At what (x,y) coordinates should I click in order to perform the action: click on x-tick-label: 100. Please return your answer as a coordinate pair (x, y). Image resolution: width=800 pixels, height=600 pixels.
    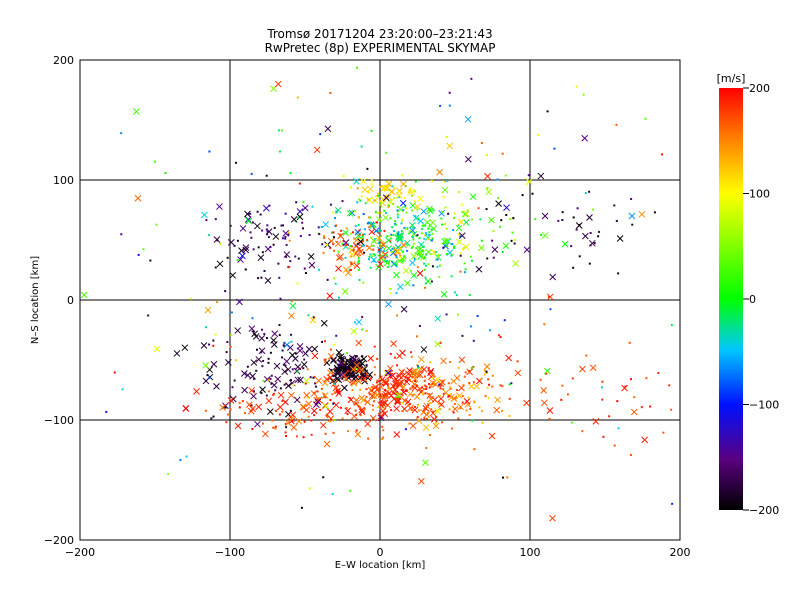
    Looking at the image, I should click on (530, 552).